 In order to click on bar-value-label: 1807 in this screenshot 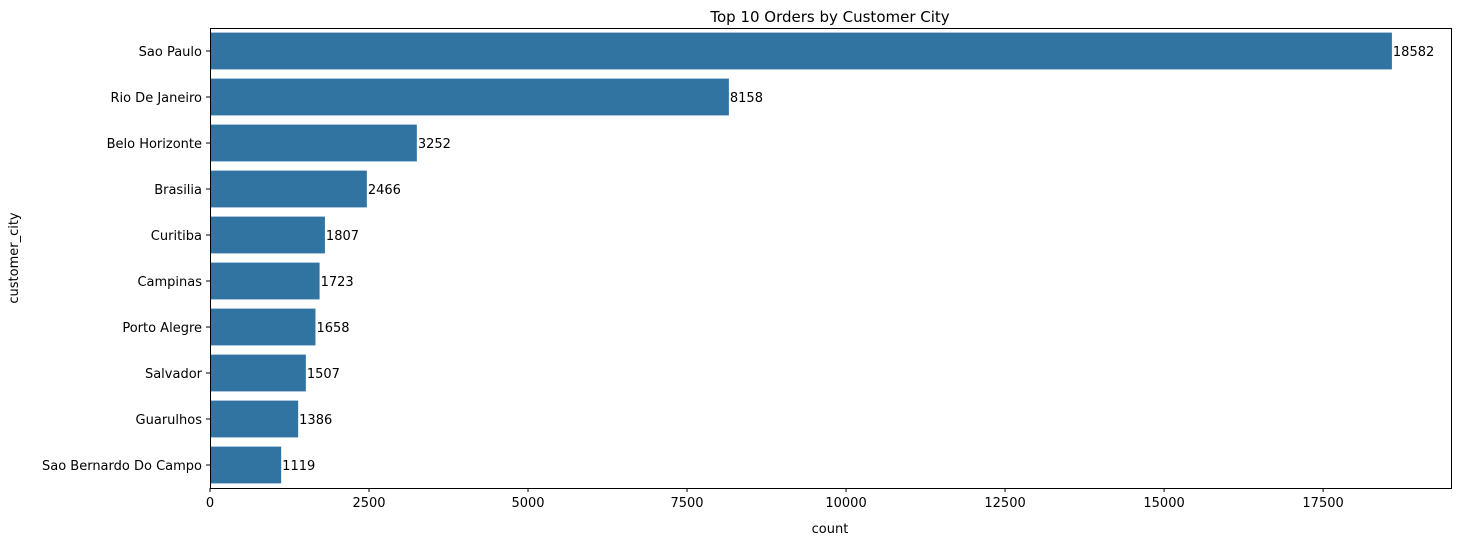, I will do `click(342, 236)`.